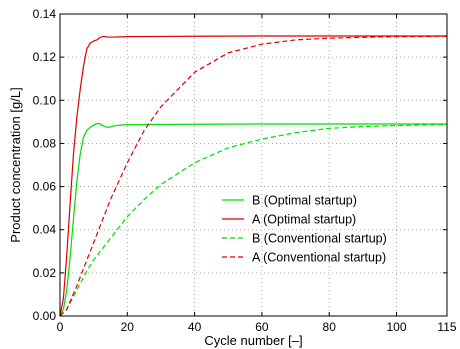 The width and height of the screenshot is (460, 349). I want to click on x-tick-label-0: 0, so click(60, 327).